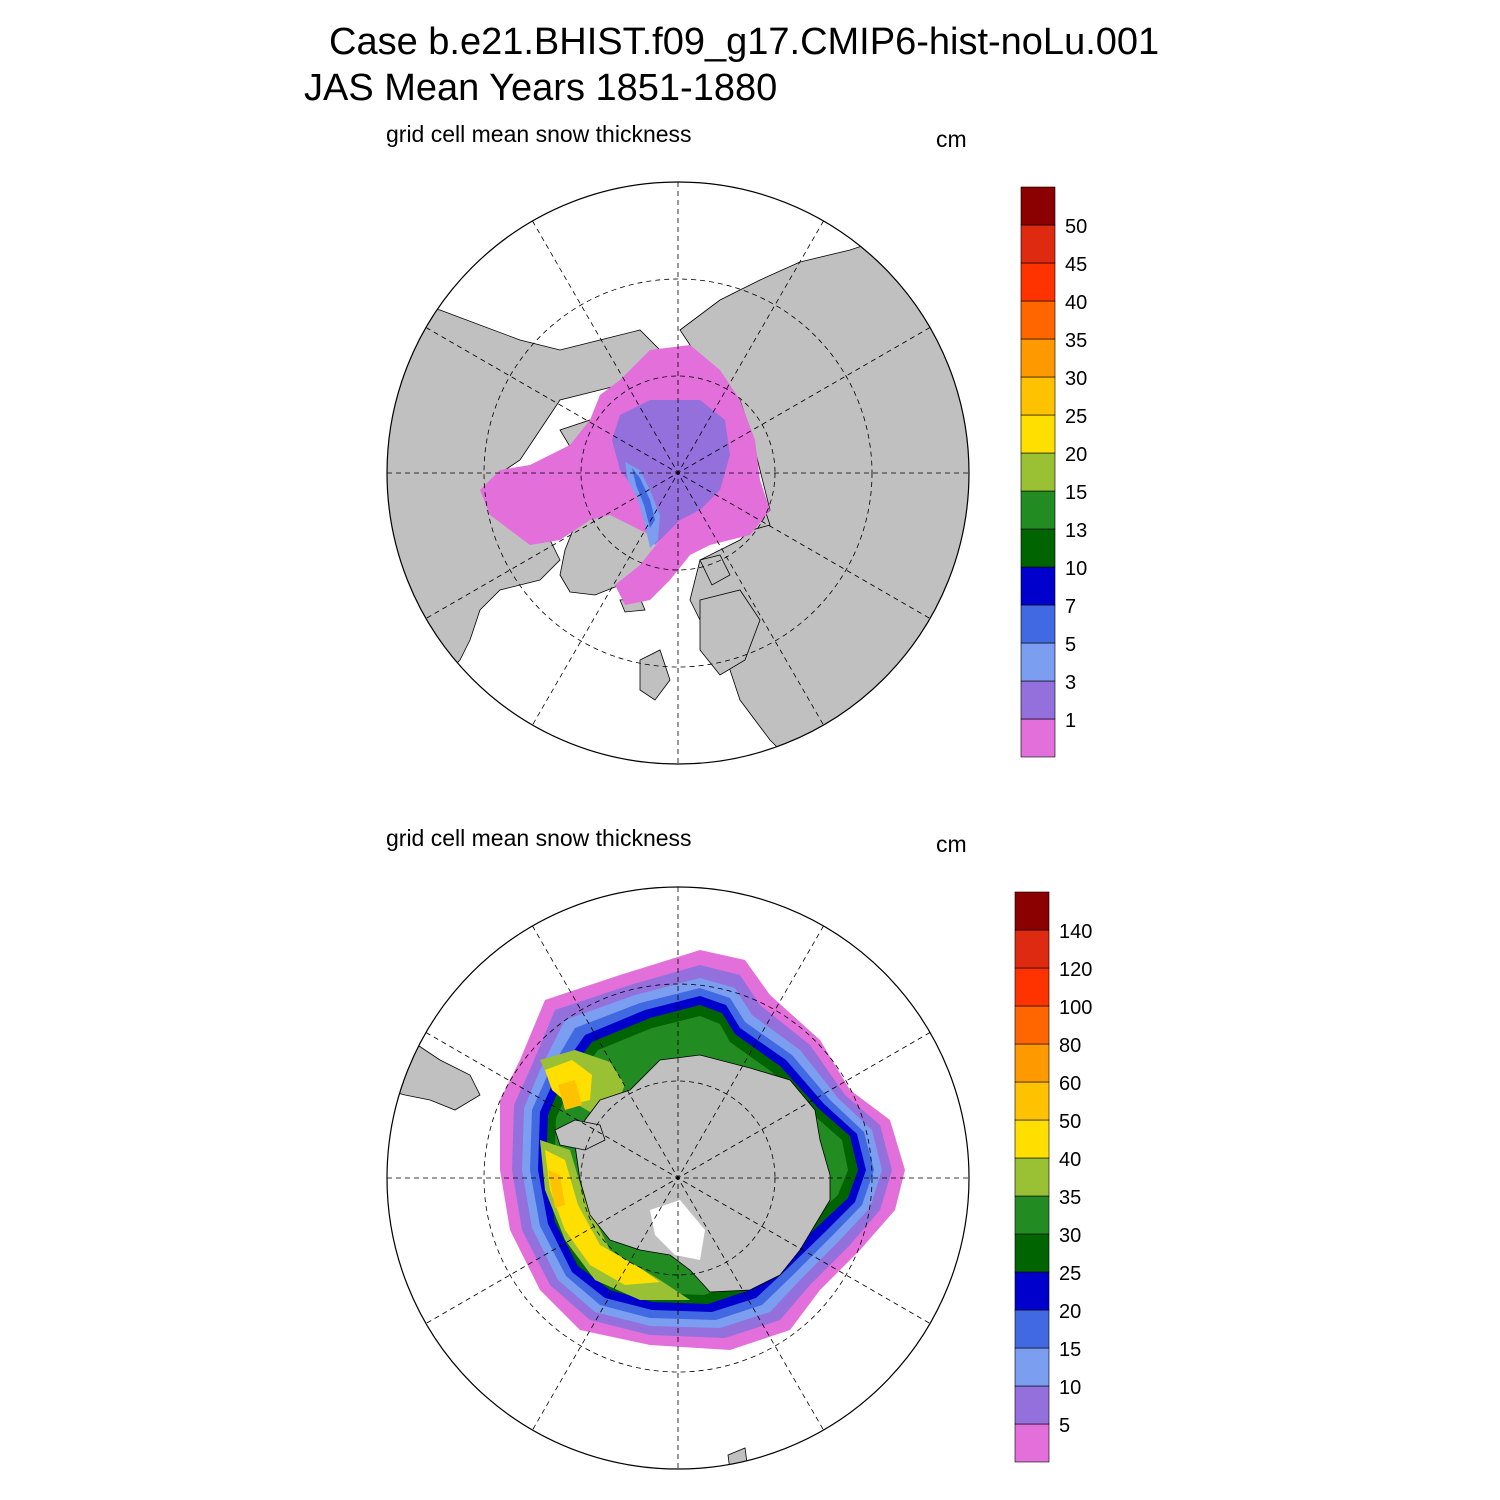 This screenshot has height=1500, width=1500. I want to click on colorbar-tick-label: 13, so click(1076, 531).